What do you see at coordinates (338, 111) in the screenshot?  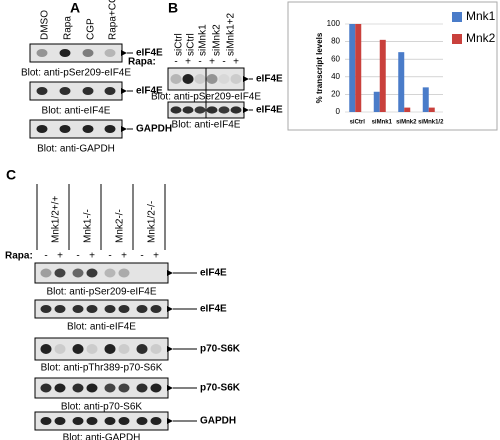 I see `y-tick-label: 0` at bounding box center [338, 111].